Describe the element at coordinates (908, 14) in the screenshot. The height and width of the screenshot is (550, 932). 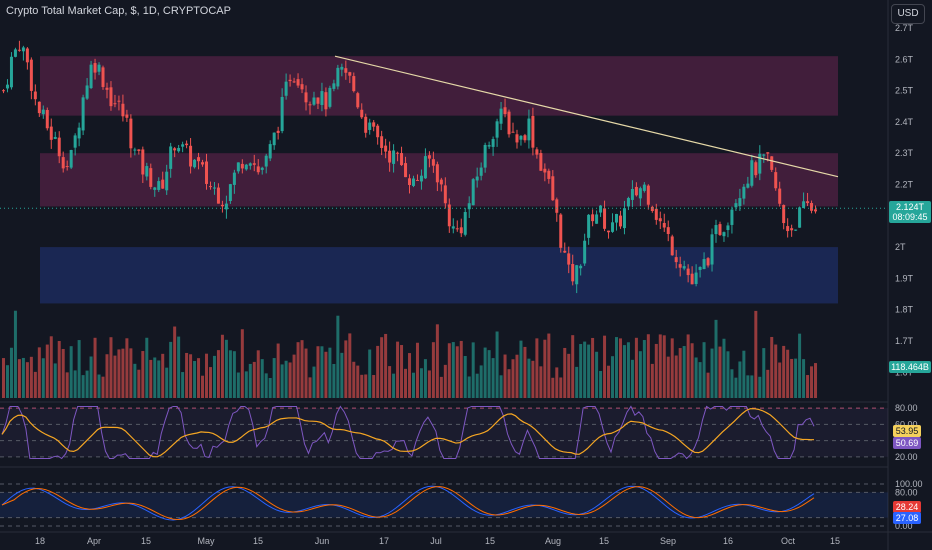
I see `currency-button: USD` at that location.